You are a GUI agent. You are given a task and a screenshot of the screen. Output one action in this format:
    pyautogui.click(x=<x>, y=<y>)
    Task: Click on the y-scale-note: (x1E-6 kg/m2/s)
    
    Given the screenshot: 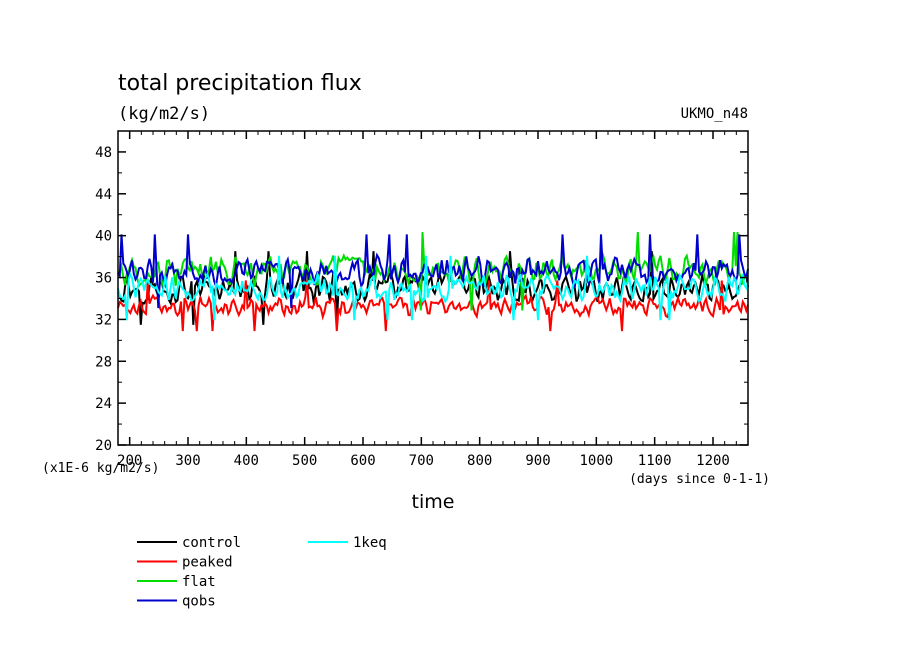 What is the action you would take?
    pyautogui.click(x=100, y=468)
    